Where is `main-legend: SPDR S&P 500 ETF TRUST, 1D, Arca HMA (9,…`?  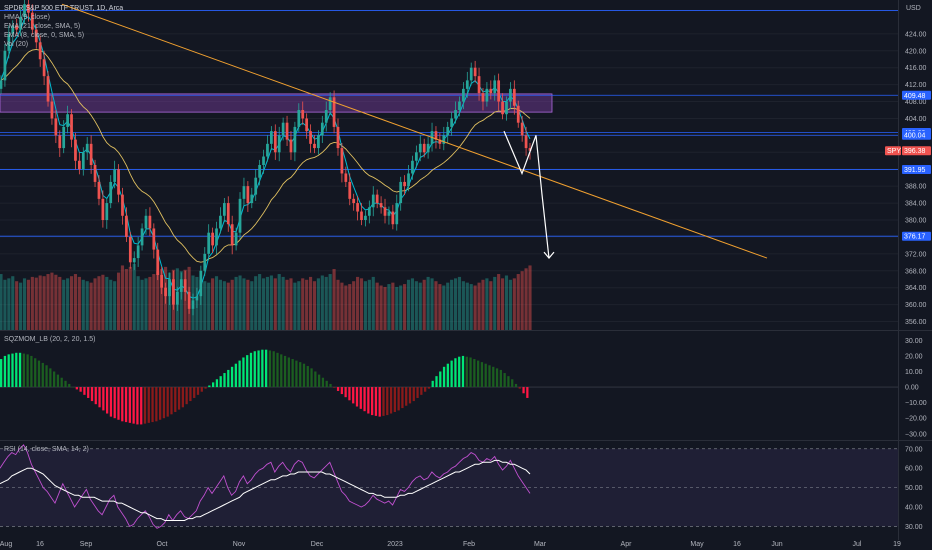
main-legend: SPDR S&P 500 ETF TRUST, 1D, Arca HMA (9,… is located at coordinates (63, 26).